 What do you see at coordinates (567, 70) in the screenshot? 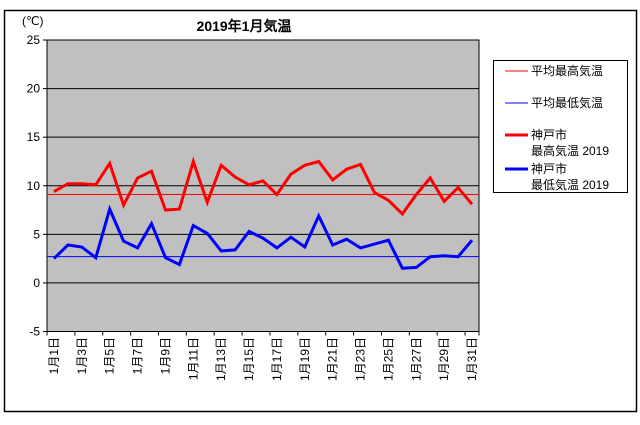
I see `legend-label: 平均最高気温` at bounding box center [567, 70].